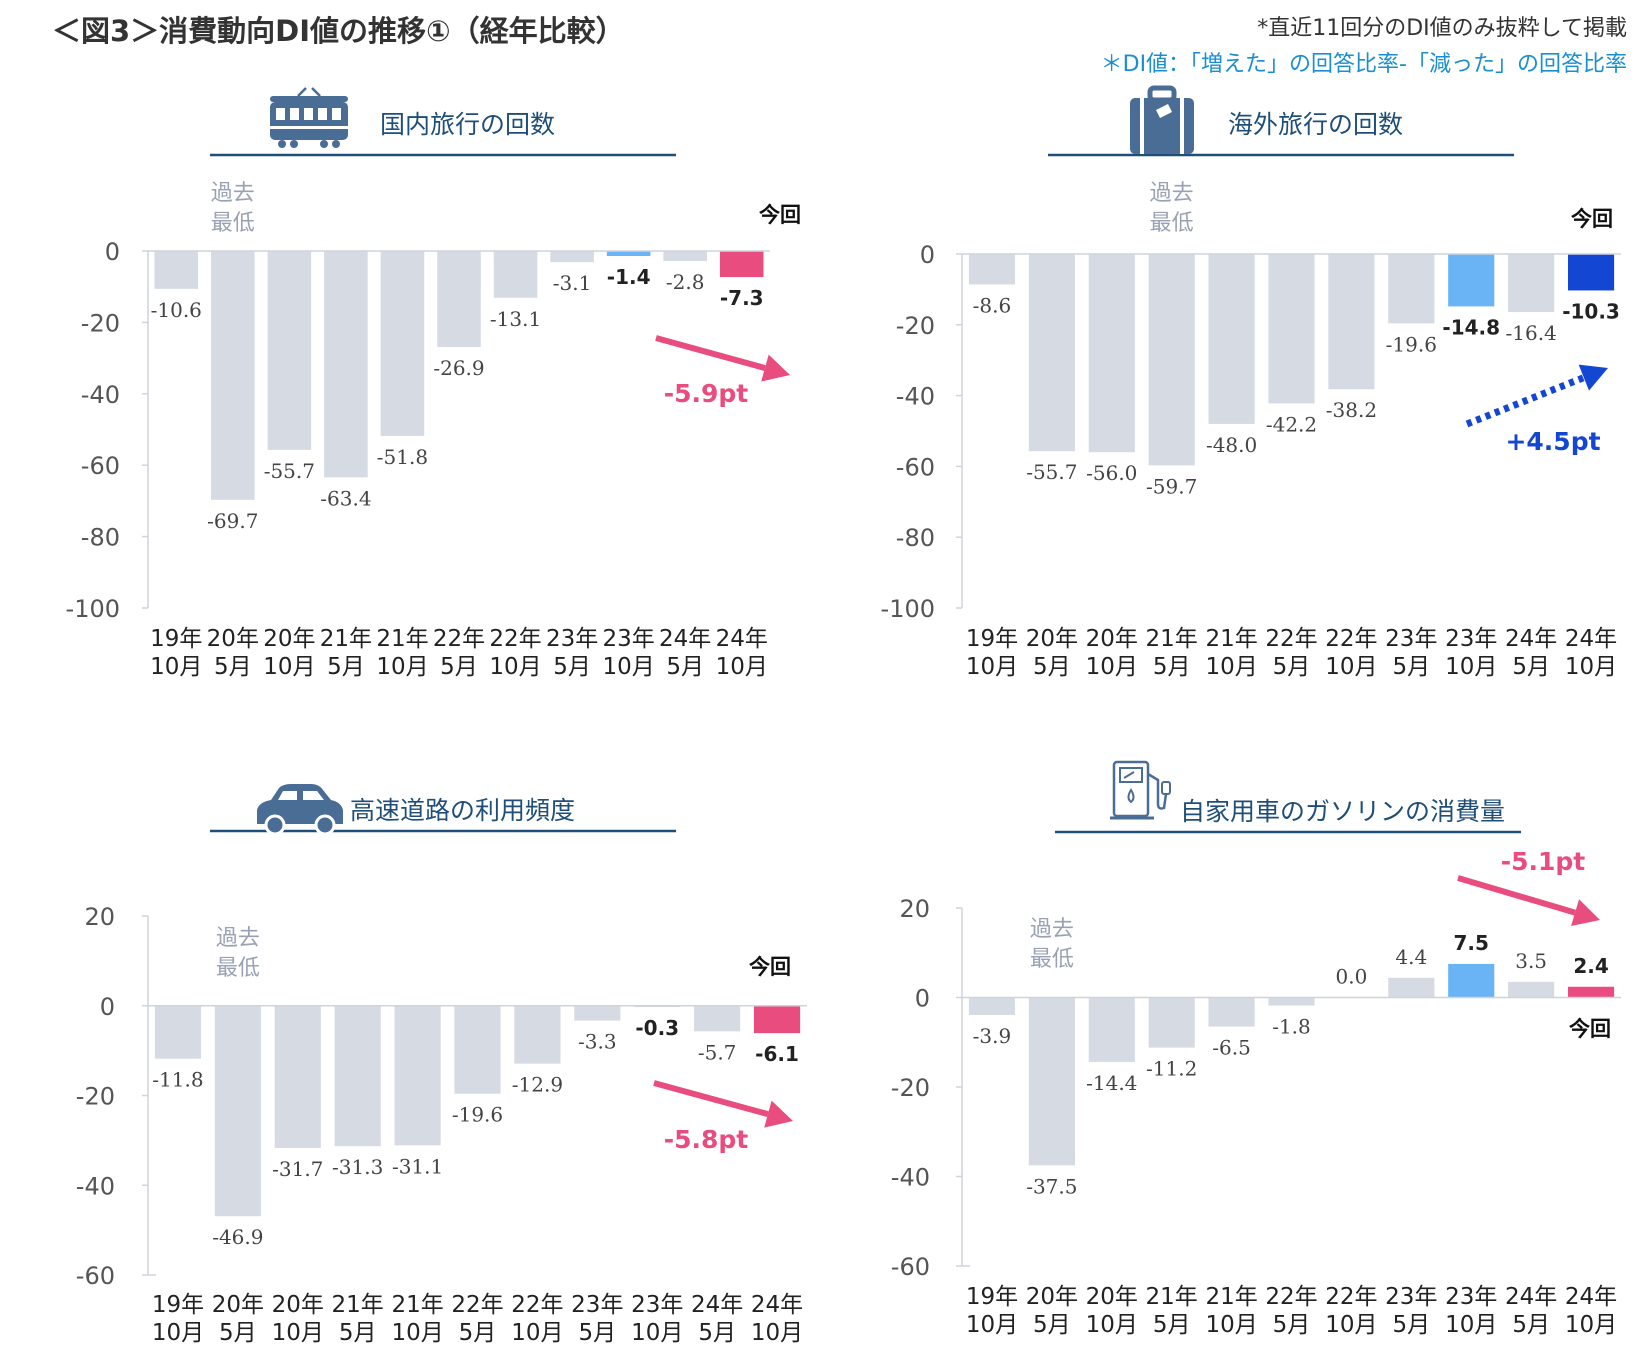  What do you see at coordinates (1352, 977) in the screenshot?
I see `data-label: 0.0` at bounding box center [1352, 977].